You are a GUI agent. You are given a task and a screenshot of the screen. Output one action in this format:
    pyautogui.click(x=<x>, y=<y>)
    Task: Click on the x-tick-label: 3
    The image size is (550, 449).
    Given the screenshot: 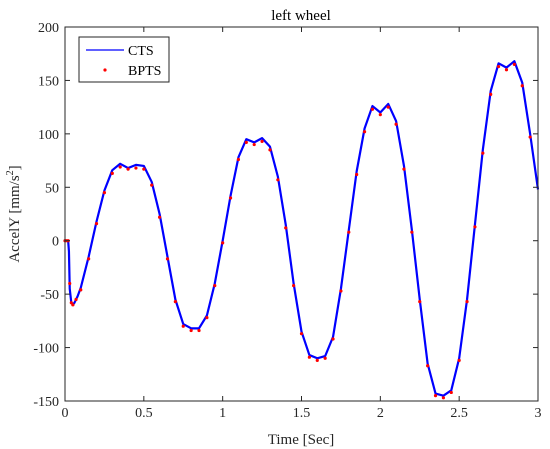 What is the action you would take?
    pyautogui.click(x=538, y=413)
    